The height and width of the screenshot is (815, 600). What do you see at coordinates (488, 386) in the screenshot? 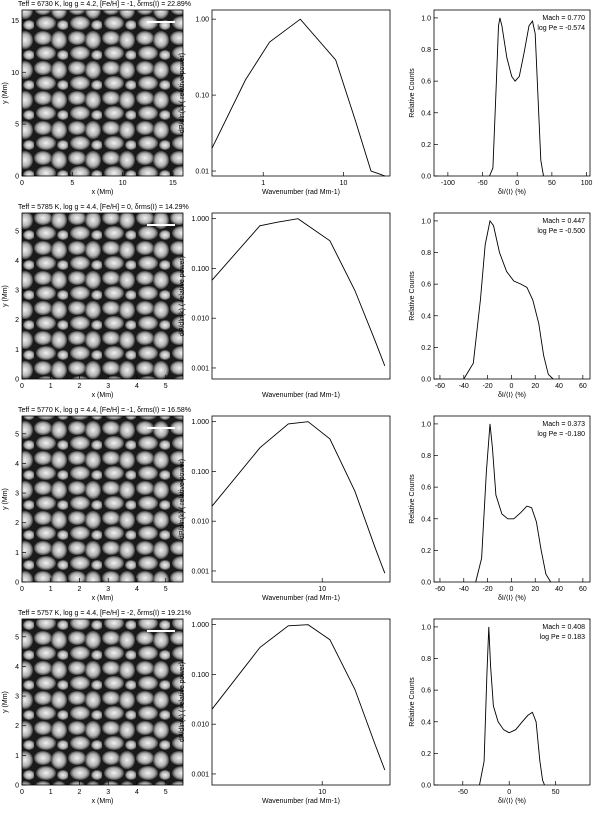
I see `x-tick-label: -20` at bounding box center [488, 386].